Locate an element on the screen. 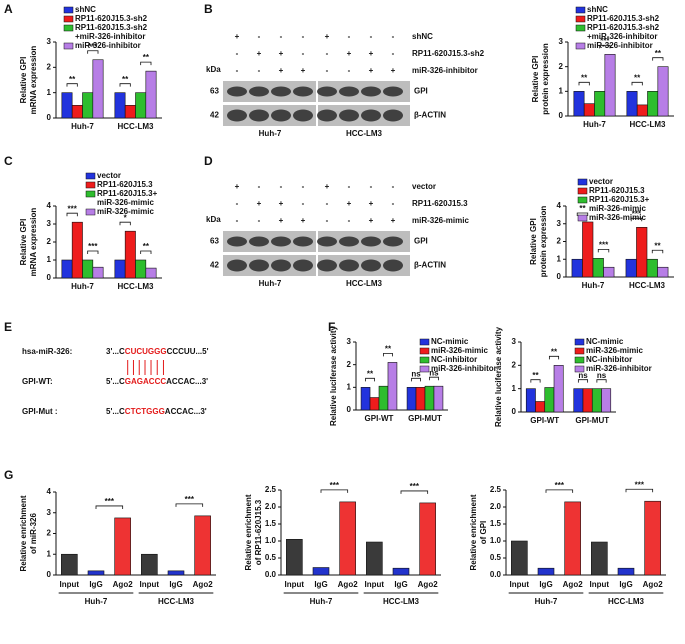  x-tick-label: HCC-LM3 is located at coordinates (648, 124).